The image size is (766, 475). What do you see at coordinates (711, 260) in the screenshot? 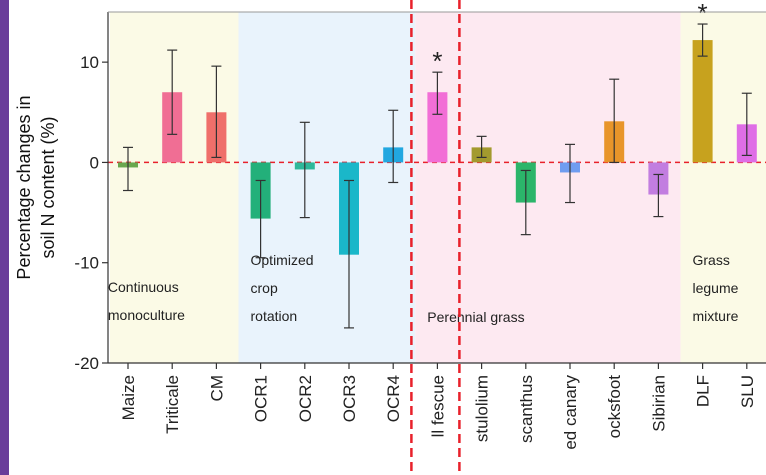
I see `region-label-line: Grass` at bounding box center [711, 260].